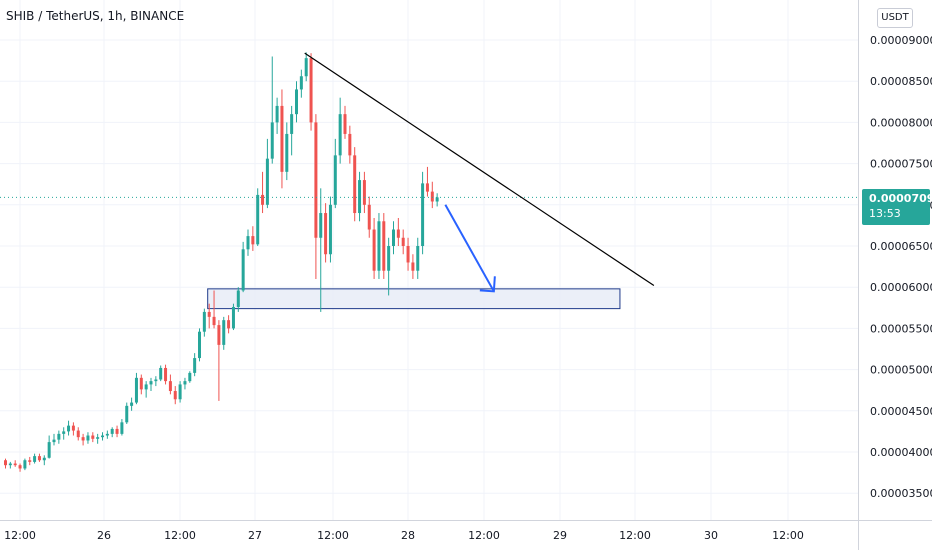 The width and height of the screenshot is (932, 550). Describe the element at coordinates (901, 452) in the screenshot. I see `y-tick-label: 0.00004000` at that location.